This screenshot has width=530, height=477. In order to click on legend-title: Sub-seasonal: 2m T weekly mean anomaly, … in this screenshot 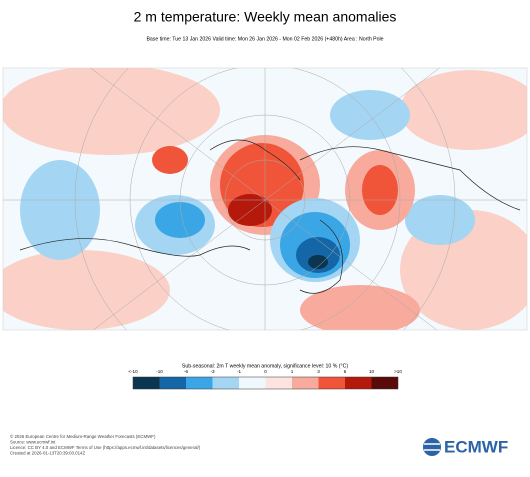, I will do `click(265, 366)`.